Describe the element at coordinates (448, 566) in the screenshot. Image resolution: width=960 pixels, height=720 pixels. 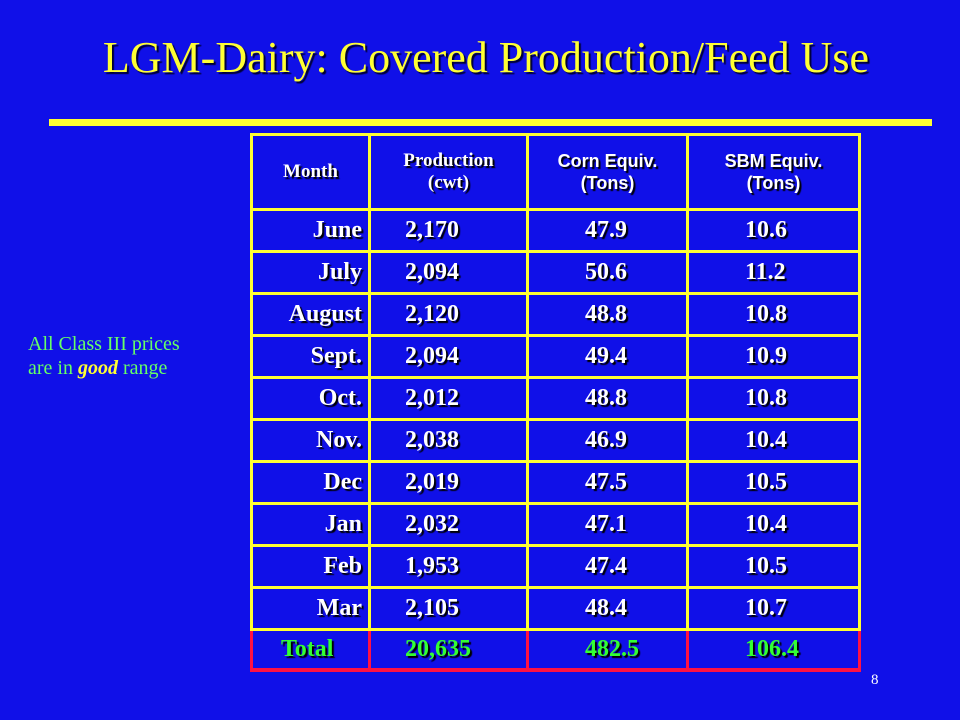
I see `cell-production: 1,953` at that location.